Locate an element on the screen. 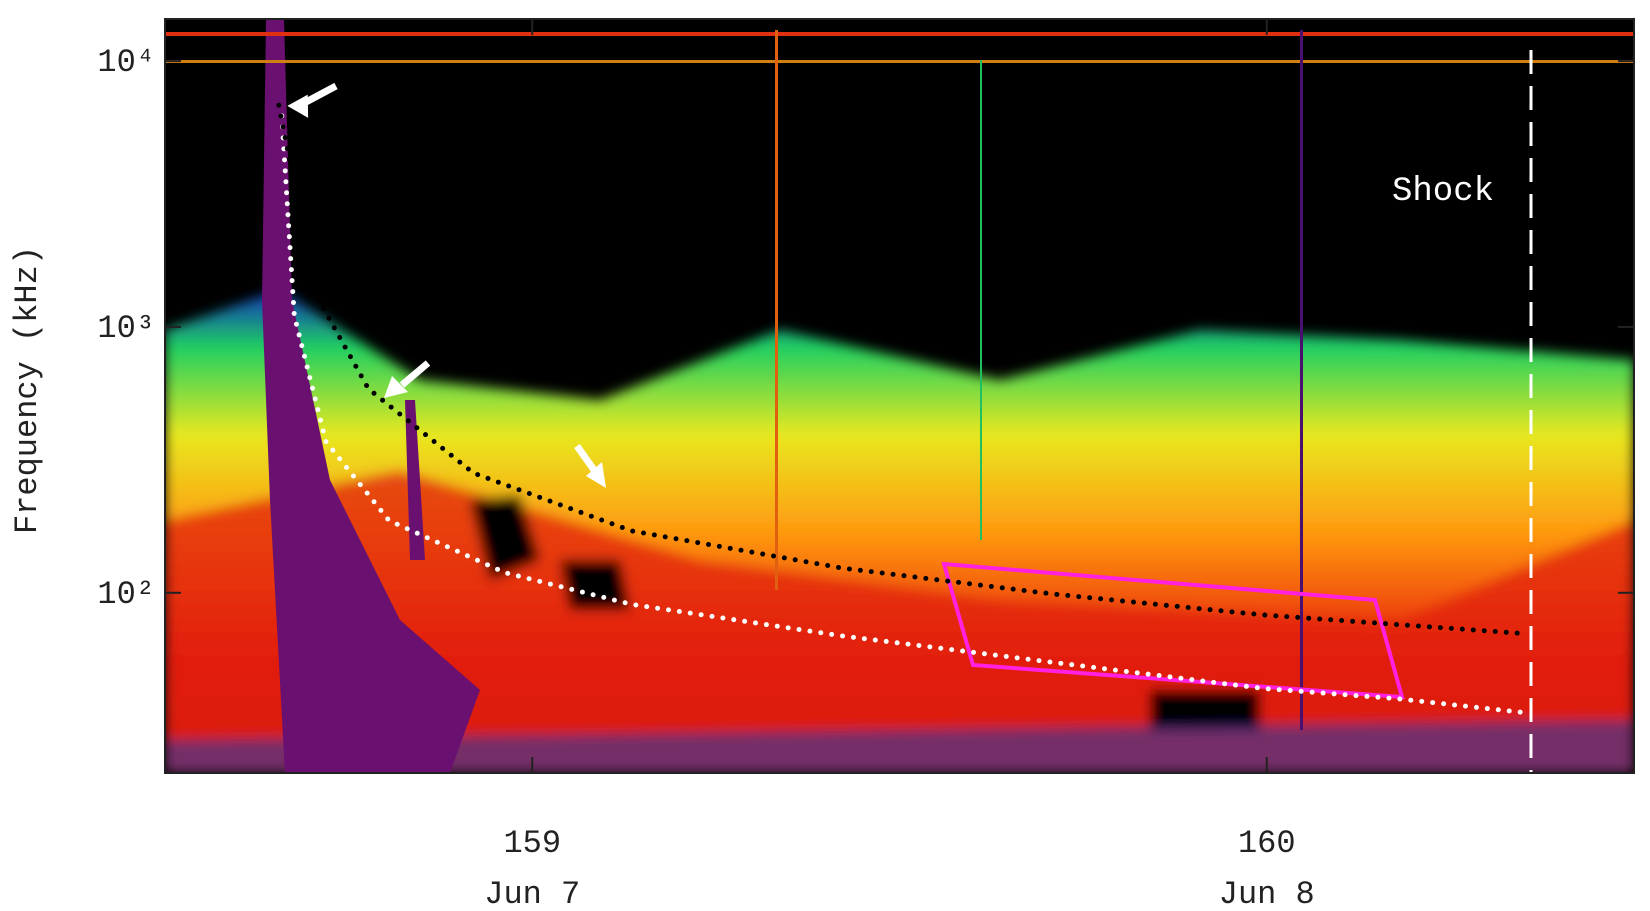  y-axis-label: Frequency (kHz) is located at coordinates (27, 390).